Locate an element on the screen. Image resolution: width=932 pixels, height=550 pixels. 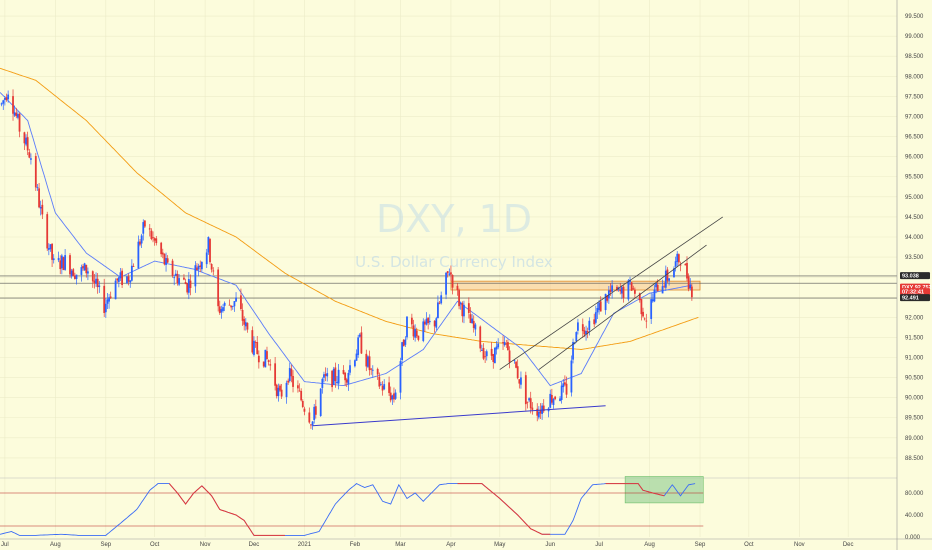
x-tick-label: Oct is located at coordinates (155, 545).